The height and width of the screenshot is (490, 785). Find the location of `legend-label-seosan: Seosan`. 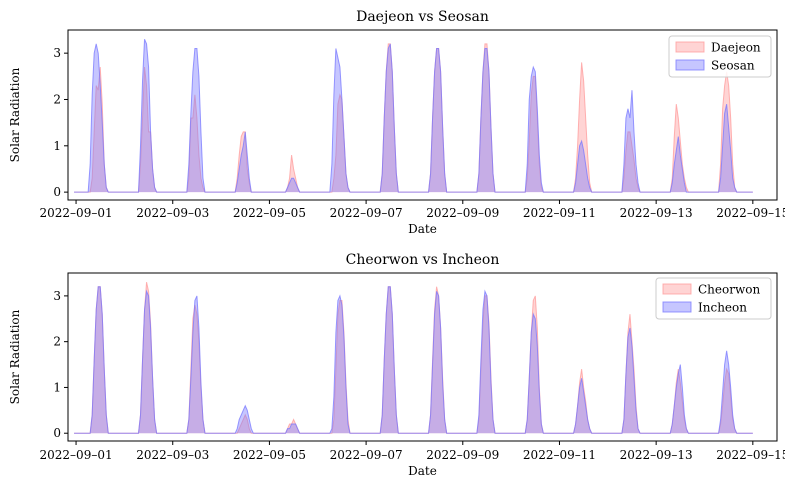

legend-label-seosan: Seosan is located at coordinates (733, 66).